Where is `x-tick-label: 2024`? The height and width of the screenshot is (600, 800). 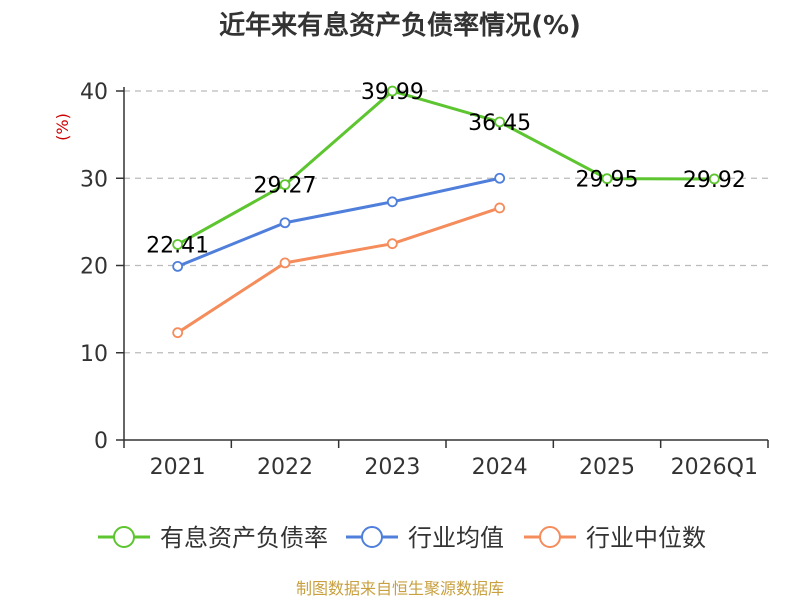 x-tick-label: 2024 is located at coordinates (500, 467).